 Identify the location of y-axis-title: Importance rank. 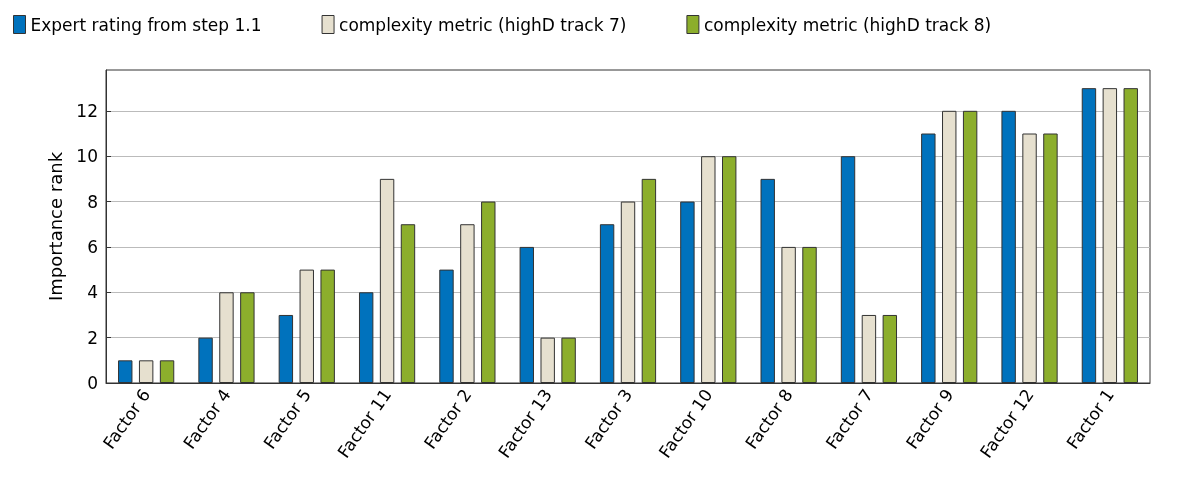
(55, 226).